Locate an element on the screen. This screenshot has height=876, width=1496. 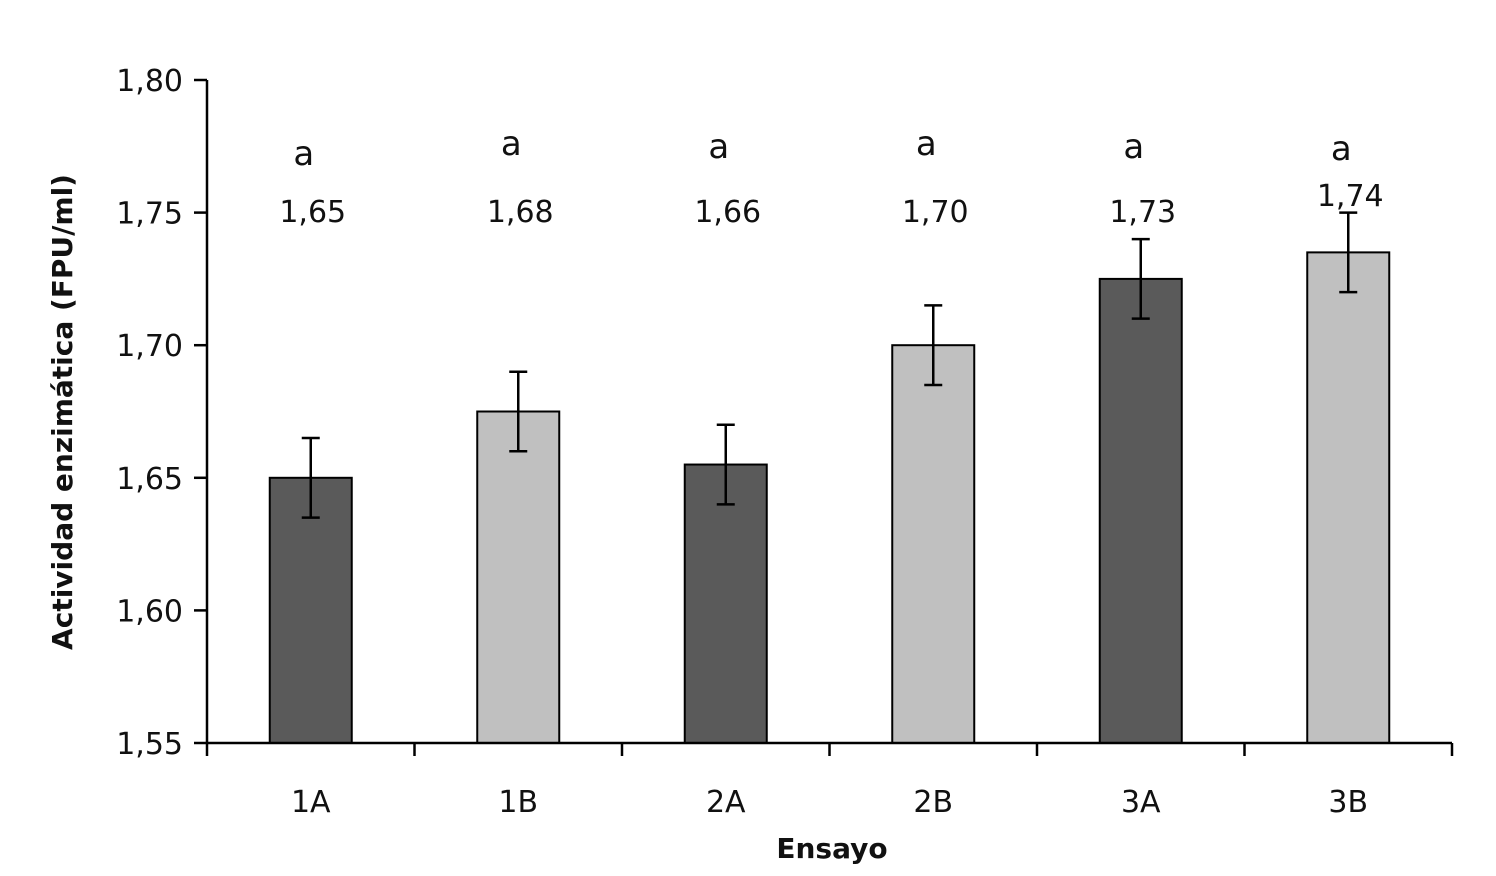
value-label-2B: 1,70 is located at coordinates (935, 212).